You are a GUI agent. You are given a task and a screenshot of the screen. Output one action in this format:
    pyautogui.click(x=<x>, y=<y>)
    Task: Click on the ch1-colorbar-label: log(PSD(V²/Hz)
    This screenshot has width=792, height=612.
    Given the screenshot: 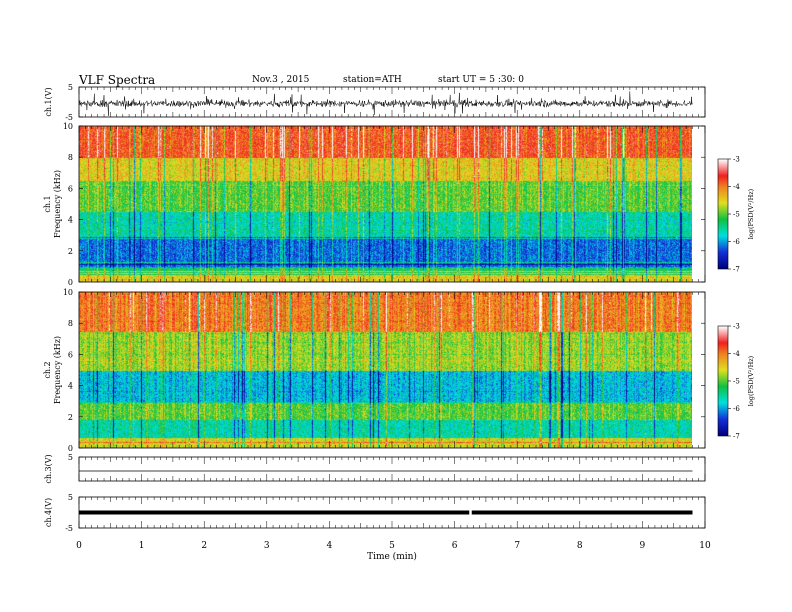 What is the action you would take?
    pyautogui.click(x=751, y=213)
    